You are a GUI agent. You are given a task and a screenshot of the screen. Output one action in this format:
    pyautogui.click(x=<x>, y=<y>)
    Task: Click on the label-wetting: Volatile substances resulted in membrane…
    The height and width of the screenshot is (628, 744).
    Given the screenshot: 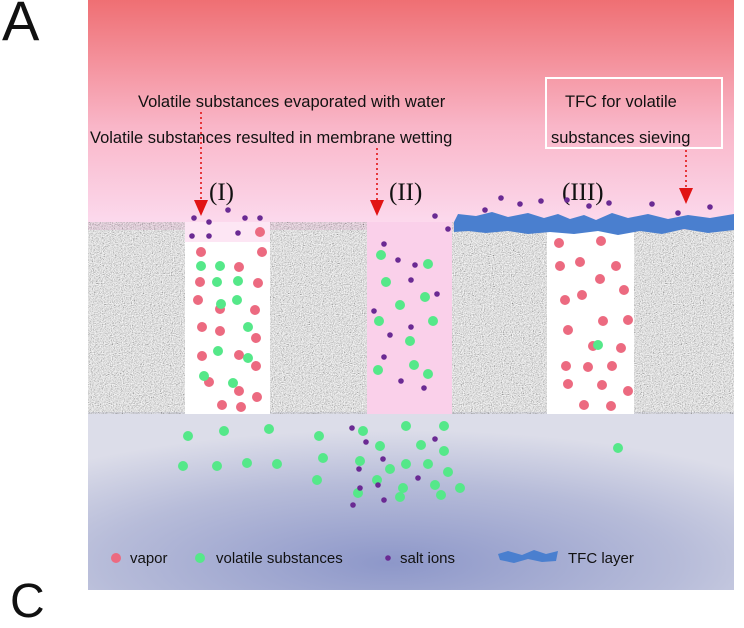 What is the action you would take?
    pyautogui.click(x=271, y=138)
    